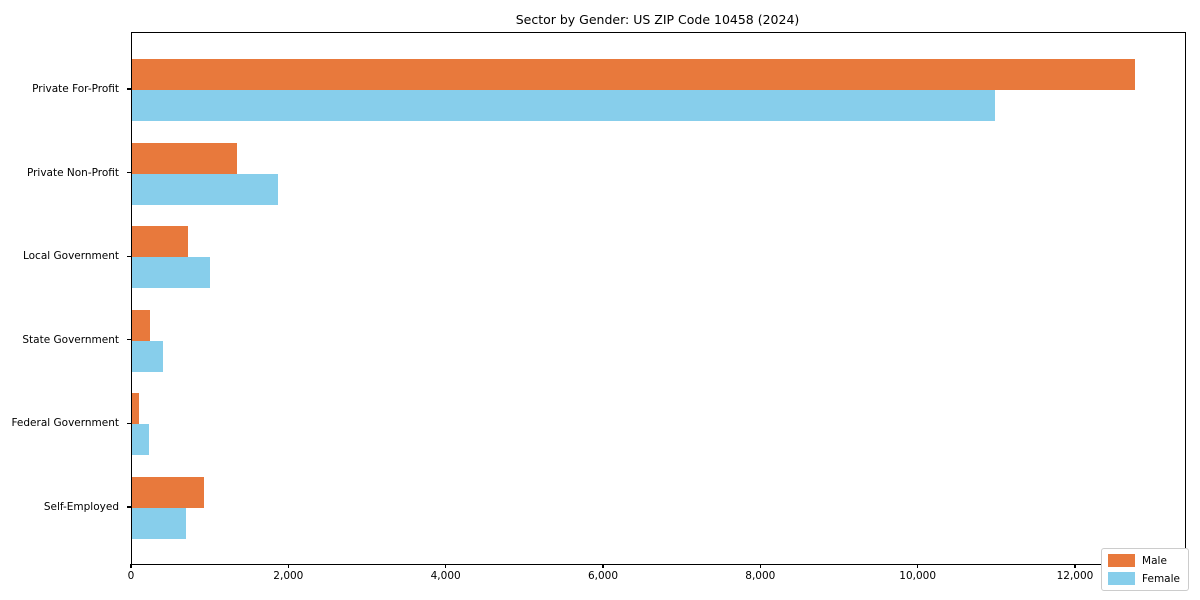  What do you see at coordinates (603, 576) in the screenshot?
I see `xtick-label-6000: 6,000` at bounding box center [603, 576].